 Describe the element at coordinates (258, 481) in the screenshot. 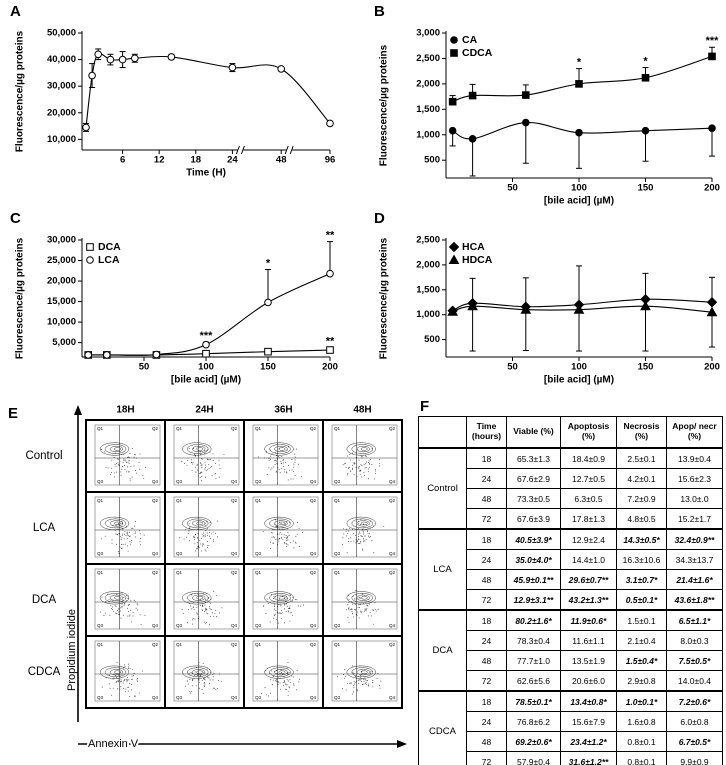

I see `quadrant-label: Q3` at that location.